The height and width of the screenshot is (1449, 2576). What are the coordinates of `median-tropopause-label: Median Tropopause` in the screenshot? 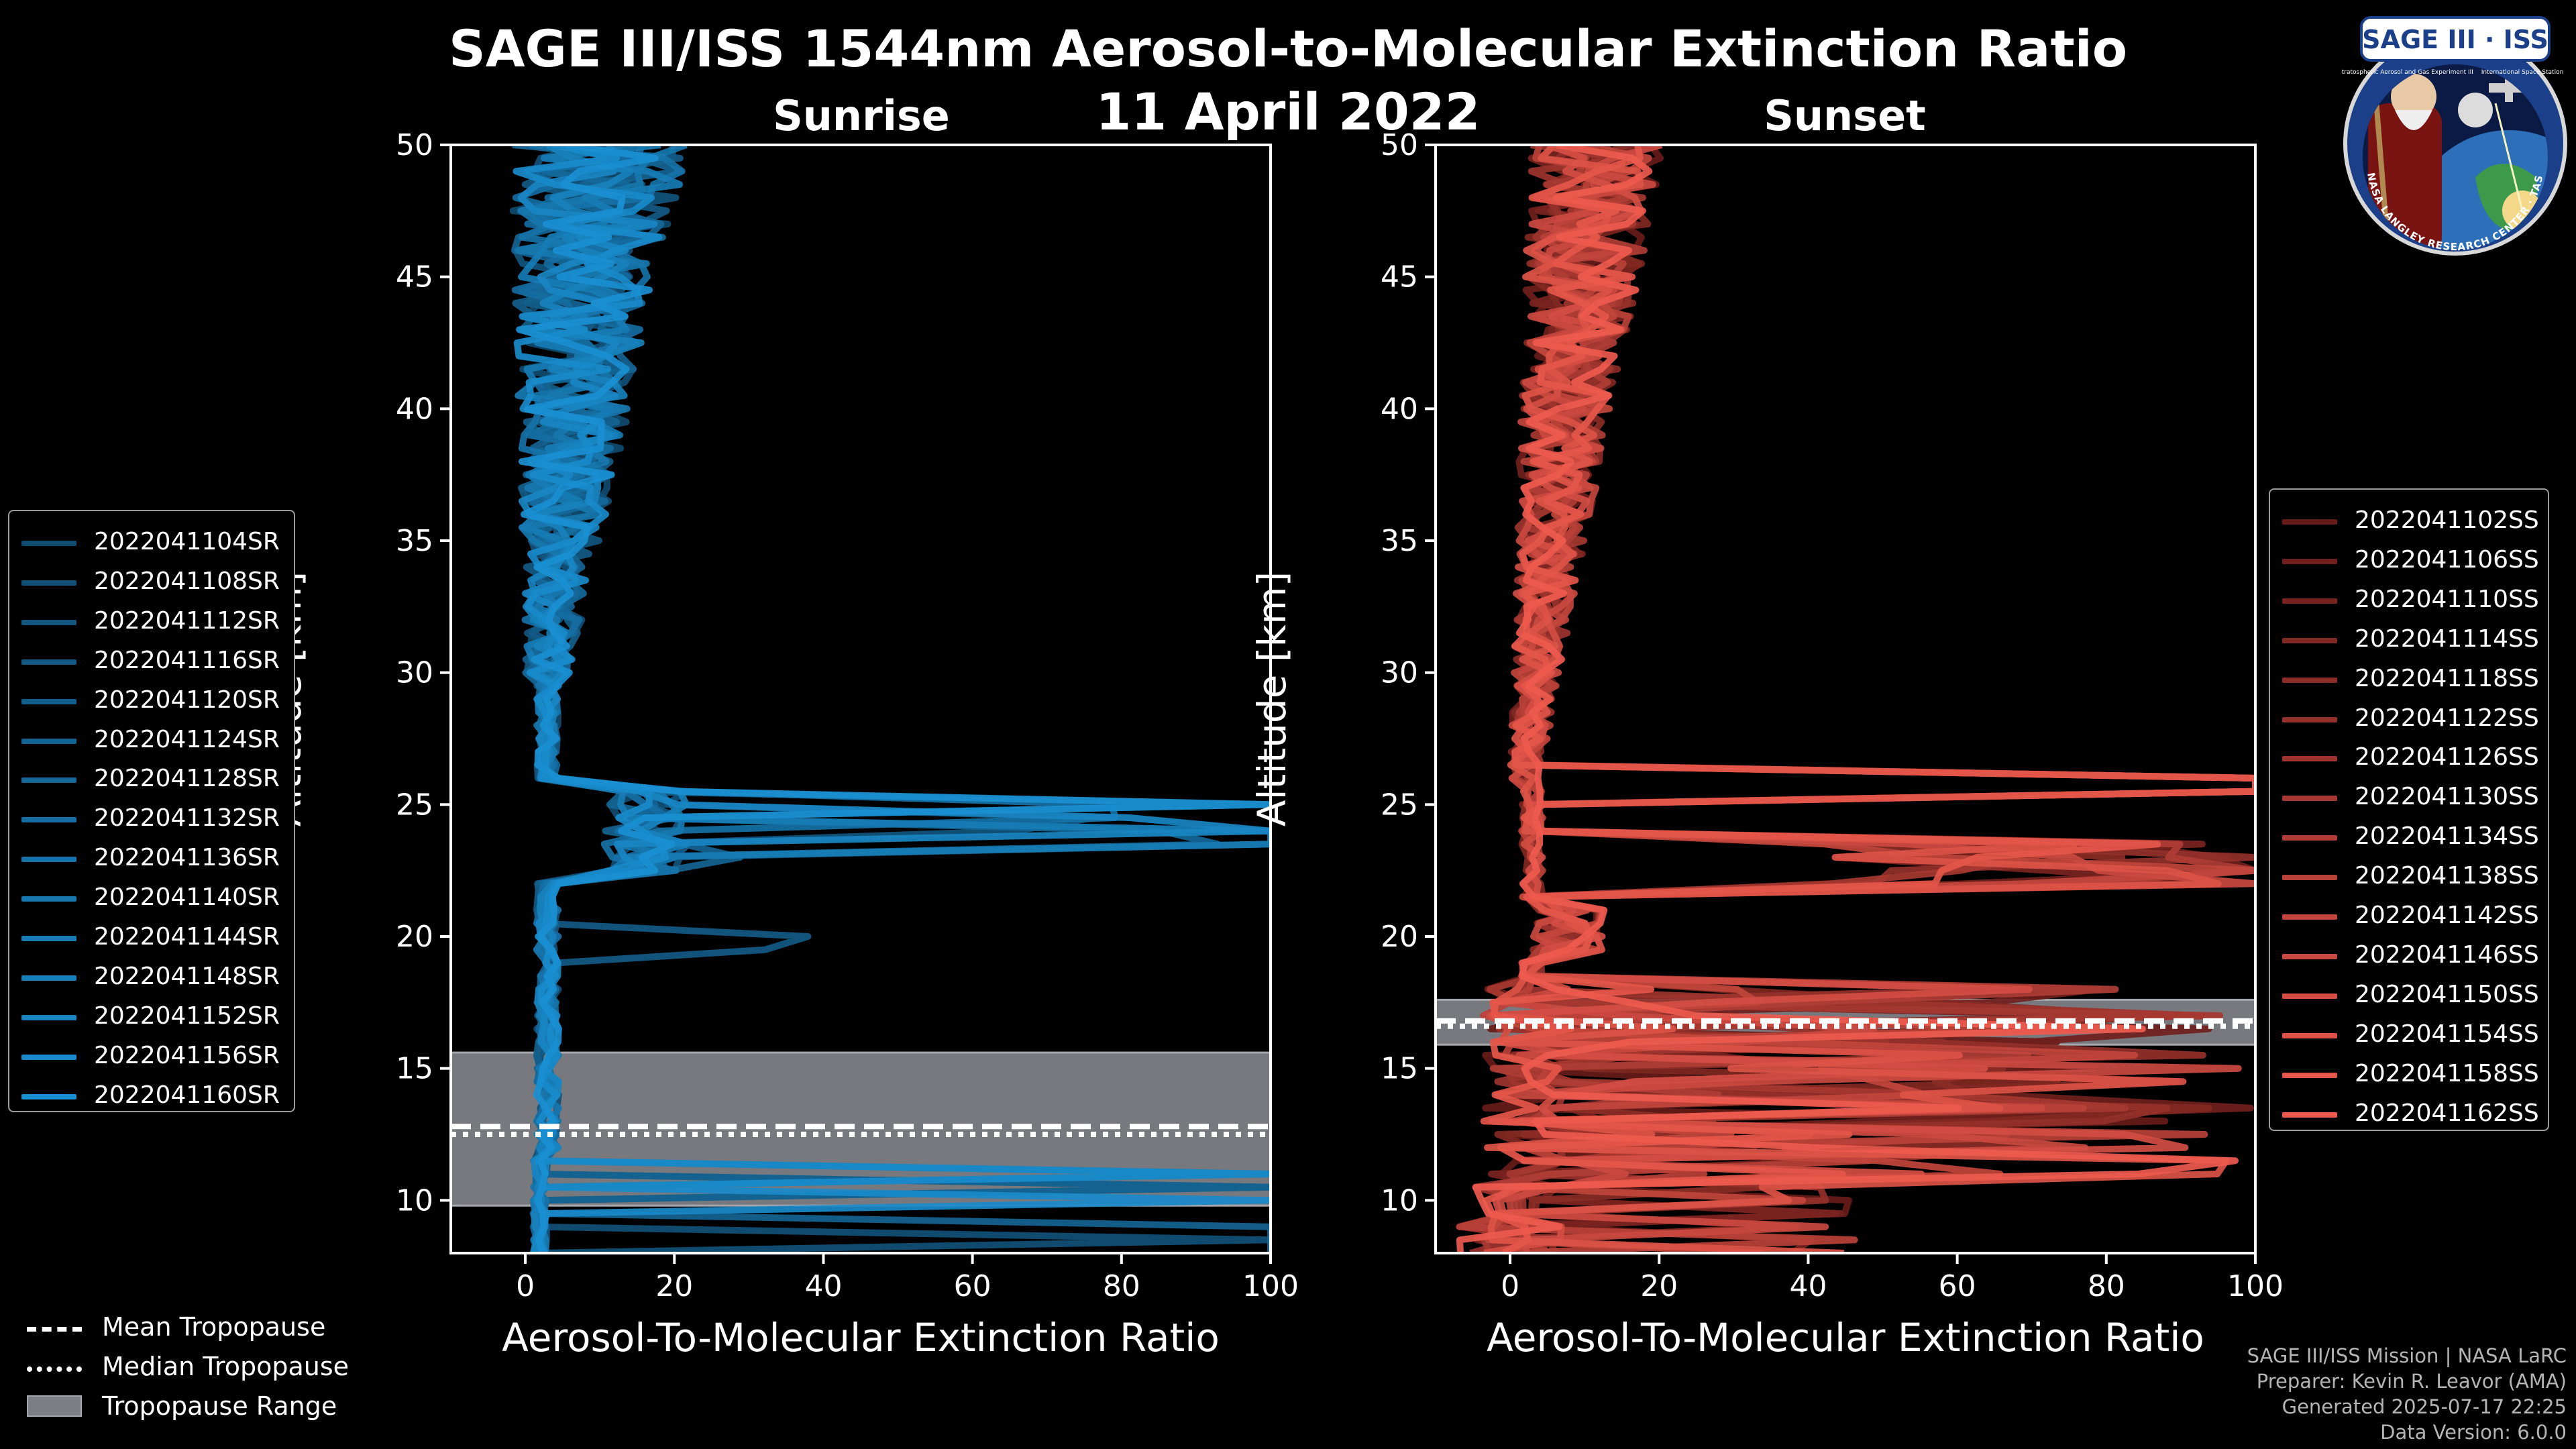 It's located at (225, 1366).